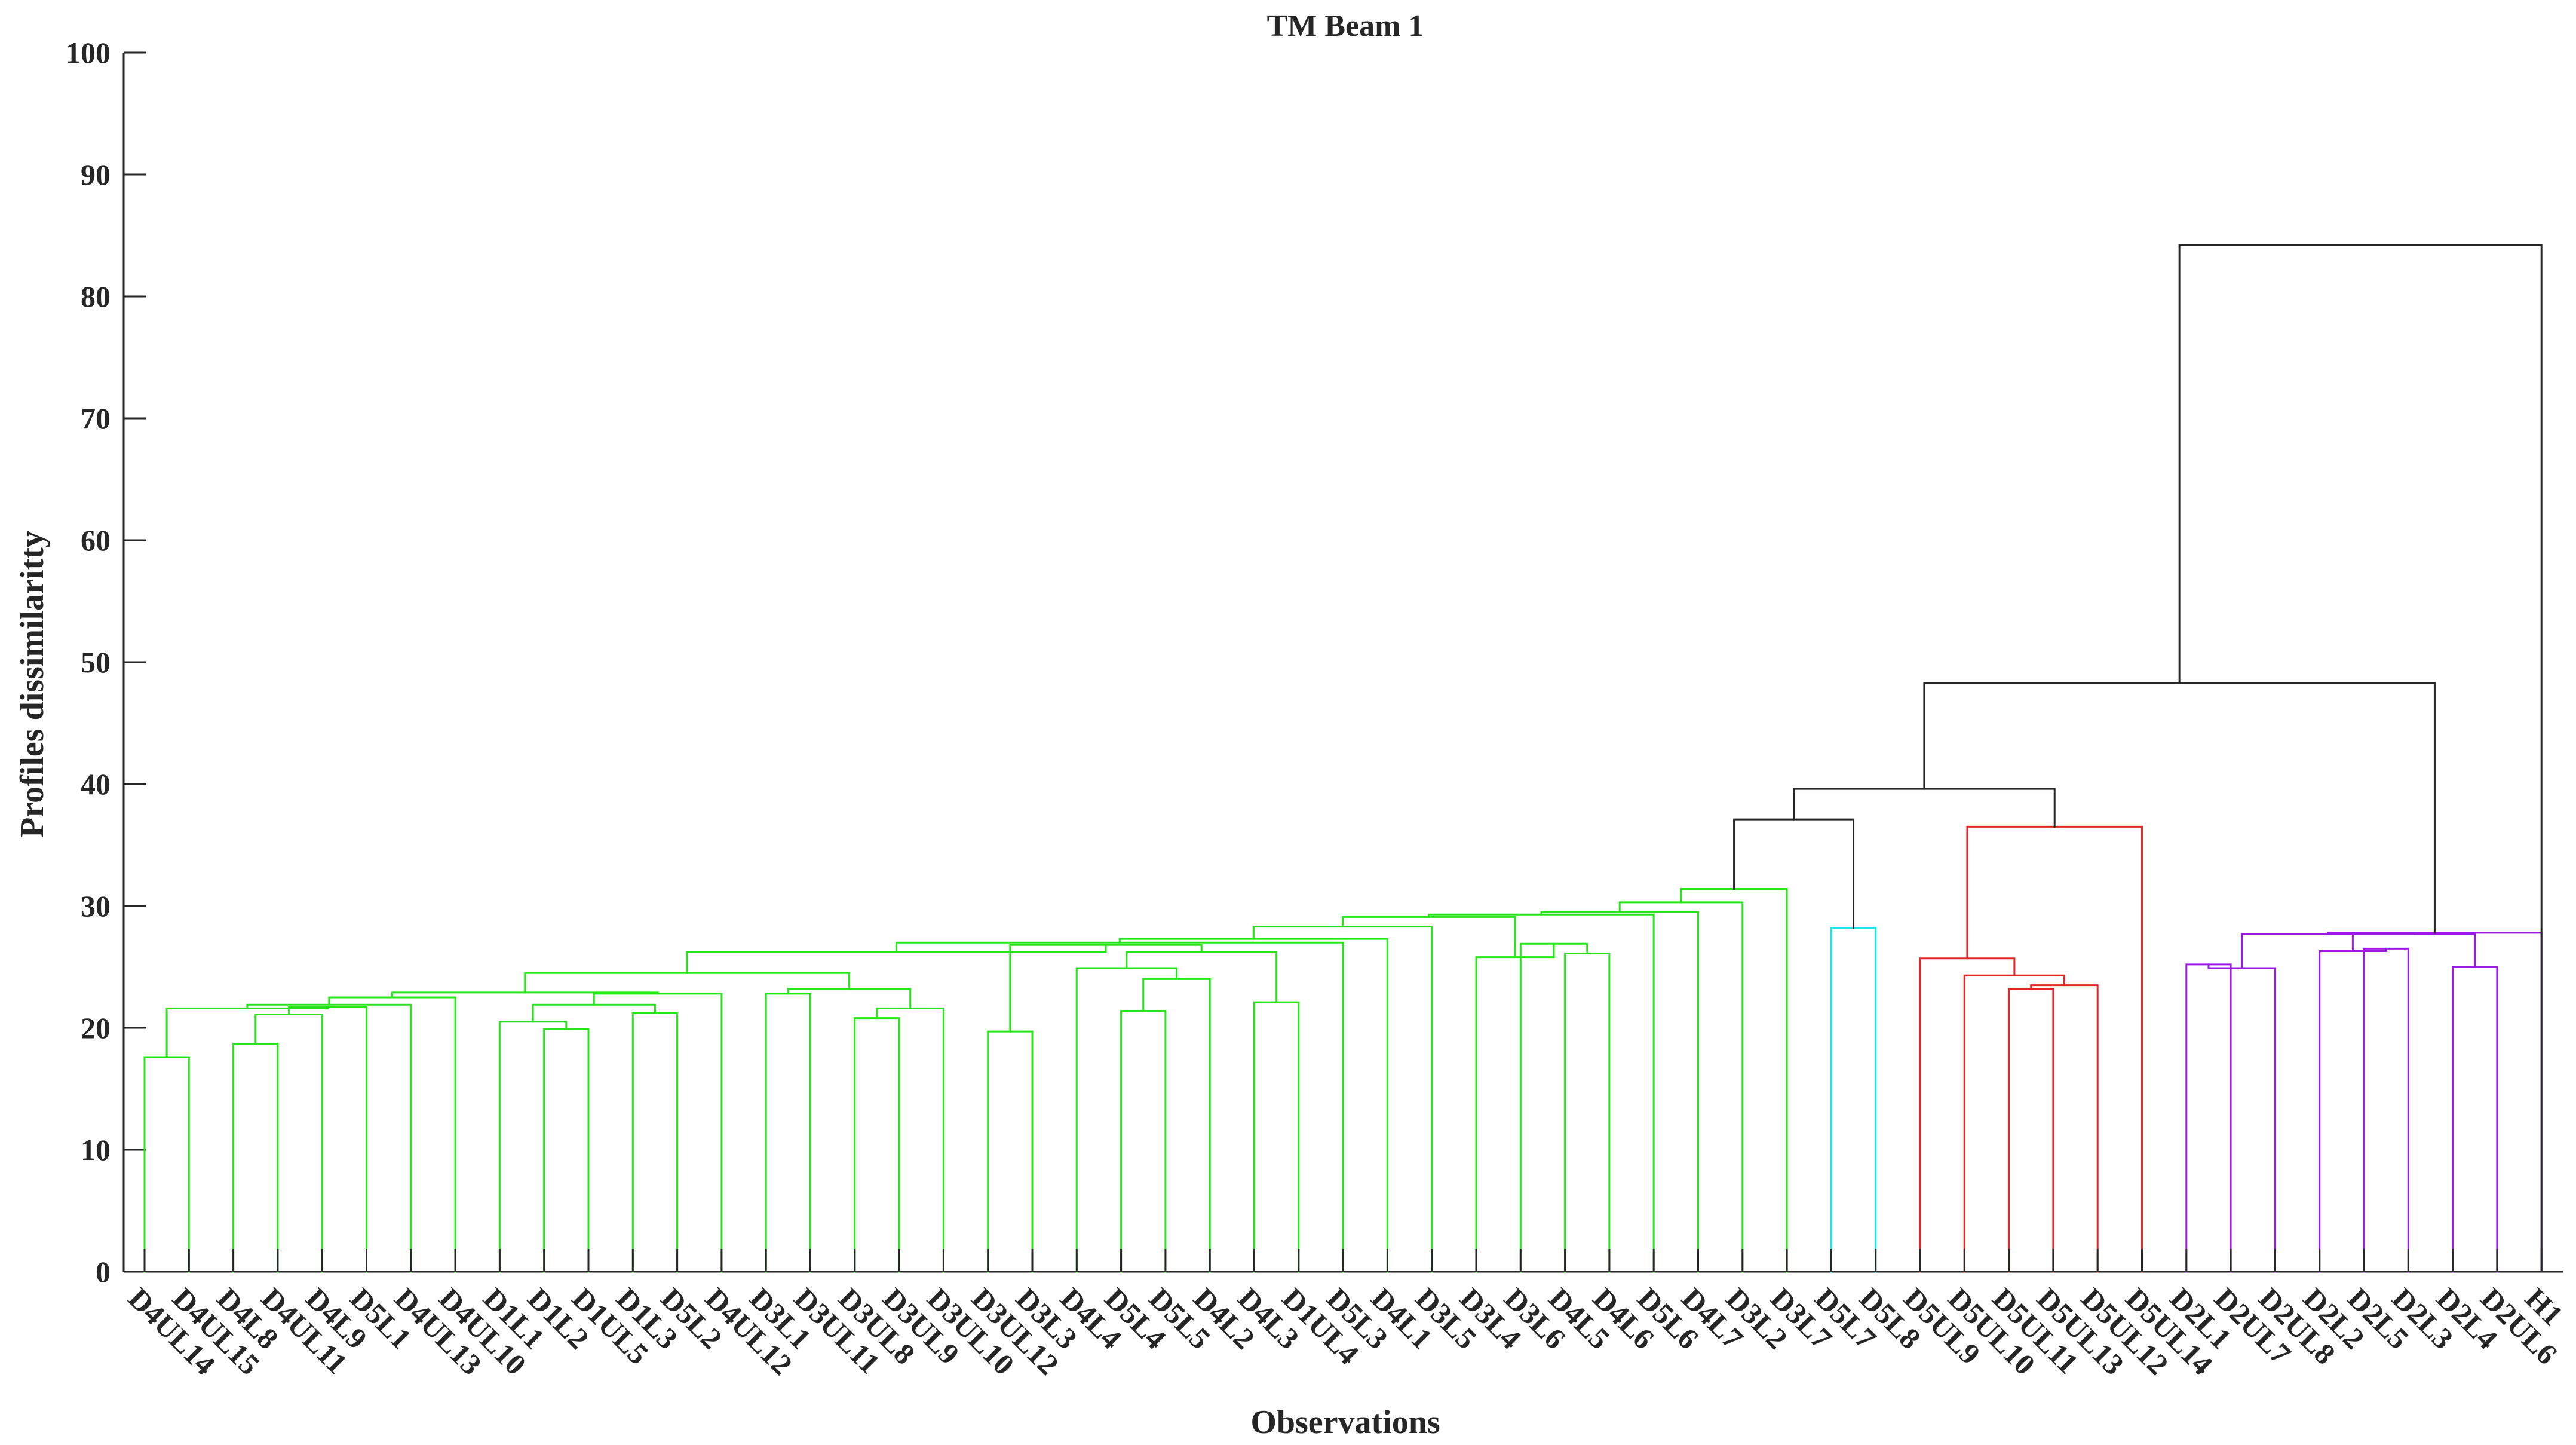  Describe the element at coordinates (96, 662) in the screenshot. I see `y-tick-label: 50` at that location.